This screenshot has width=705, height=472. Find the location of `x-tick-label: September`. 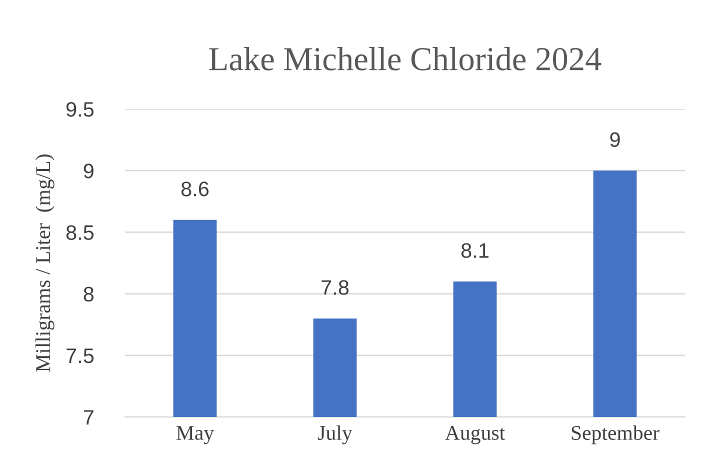

x-tick-label: September is located at coordinates (616, 434).